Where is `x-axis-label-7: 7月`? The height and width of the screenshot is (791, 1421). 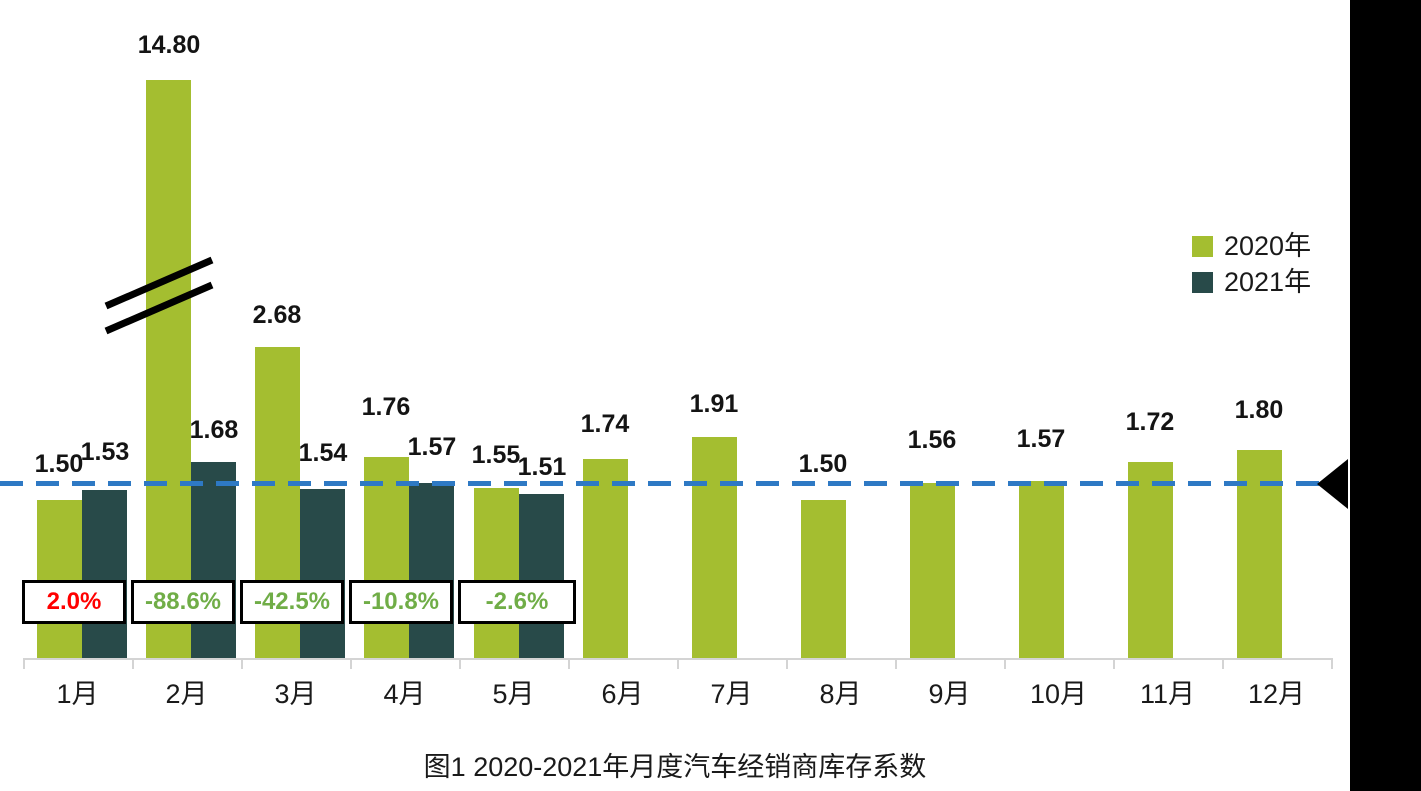
x-axis-label-7: 7月 is located at coordinates (731, 694).